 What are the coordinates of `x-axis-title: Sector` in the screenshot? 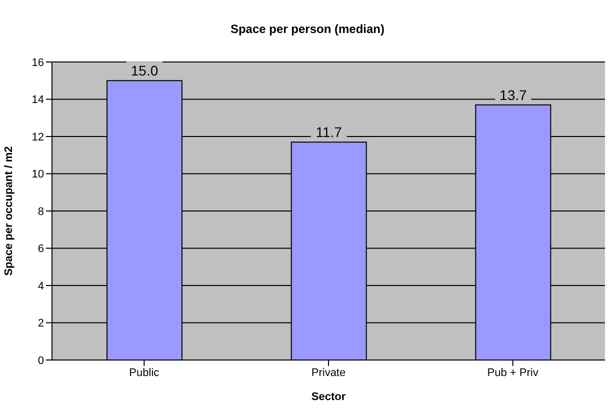 It's located at (328, 397).